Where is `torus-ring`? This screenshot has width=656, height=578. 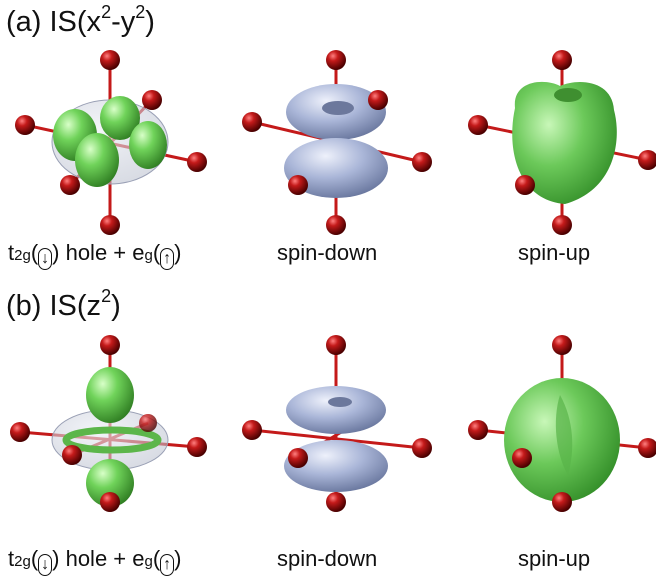 torus-ring is located at coordinates (112, 440).